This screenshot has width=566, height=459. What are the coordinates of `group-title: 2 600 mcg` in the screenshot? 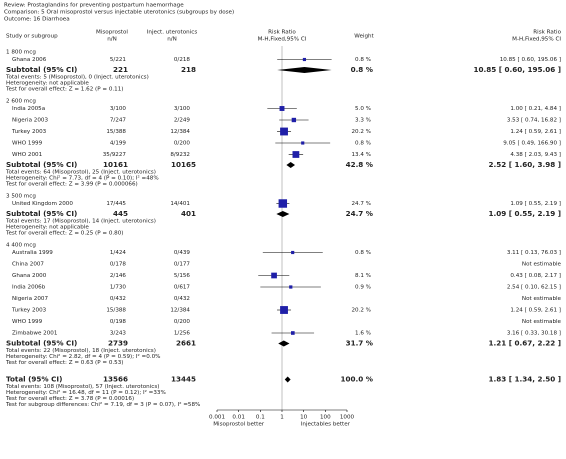 It's located at (21, 102).